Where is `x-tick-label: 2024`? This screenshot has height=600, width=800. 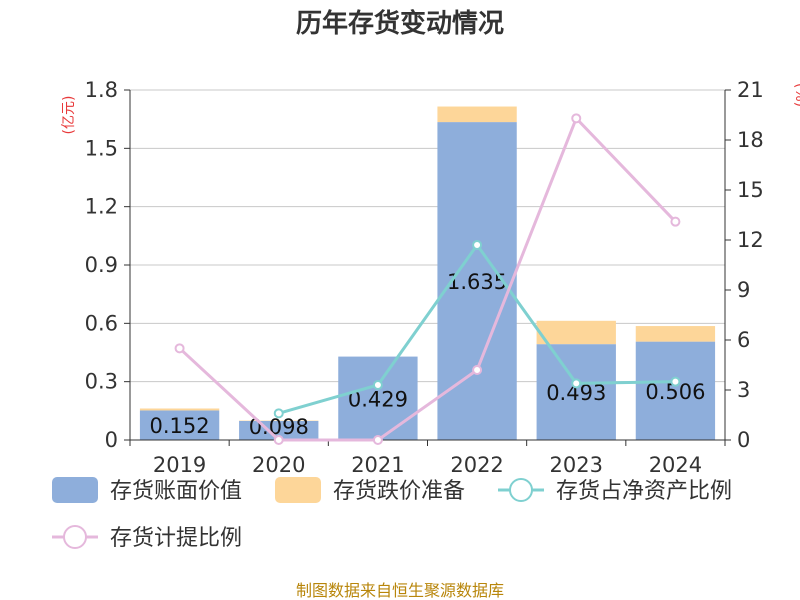
x-tick-label: 2024 is located at coordinates (675, 465).